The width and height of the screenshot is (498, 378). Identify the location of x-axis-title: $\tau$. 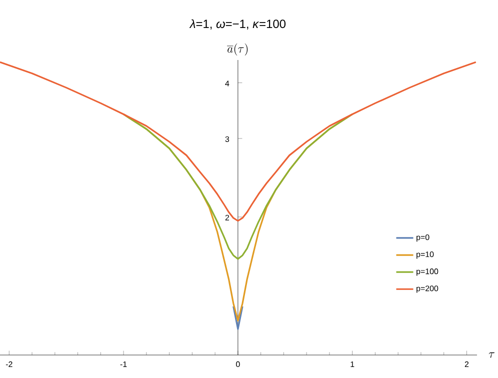
(491, 355).